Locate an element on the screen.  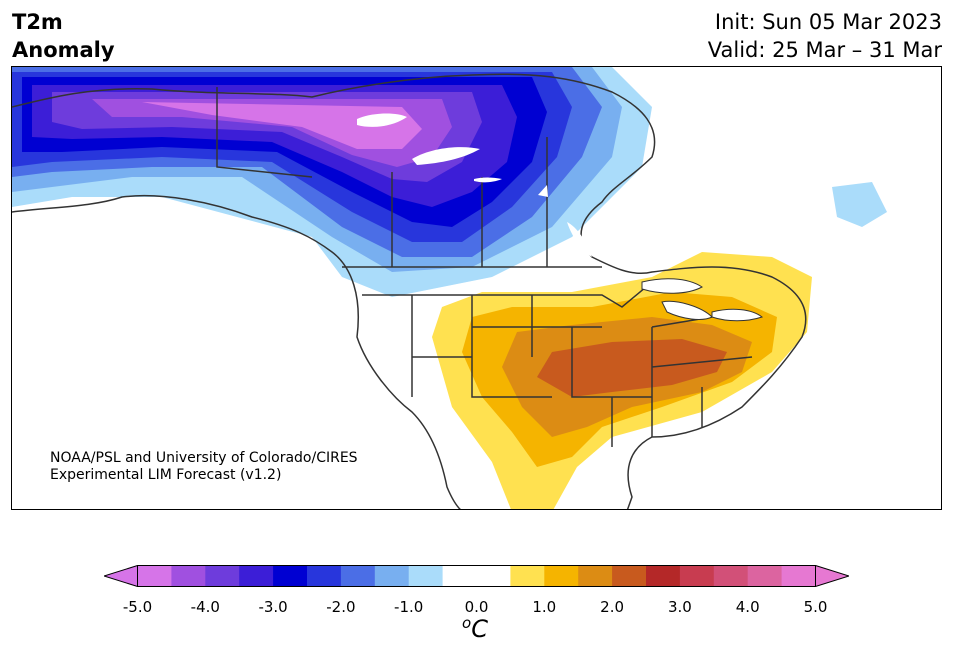
colorbar-extend-high is located at coordinates (833, 576).